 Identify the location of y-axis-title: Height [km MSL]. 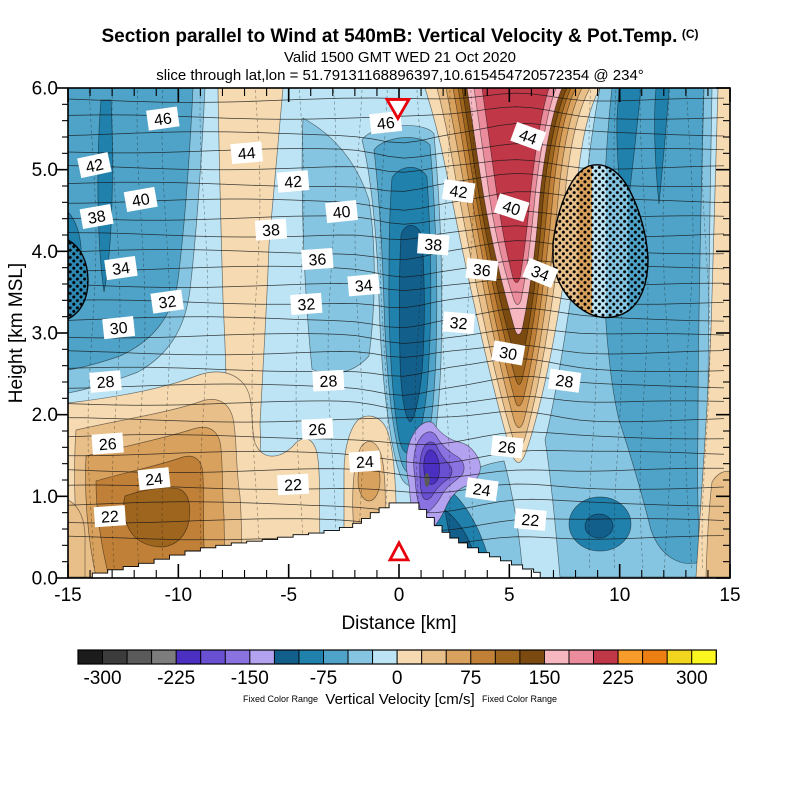
(16, 333).